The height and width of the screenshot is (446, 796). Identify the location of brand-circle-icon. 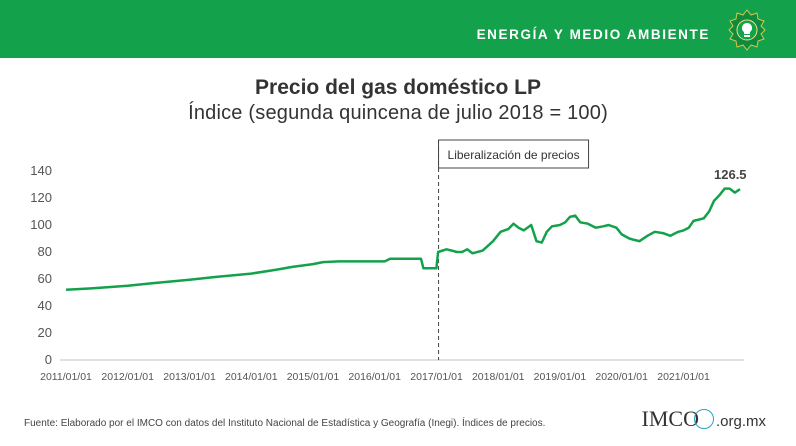
(703, 419).